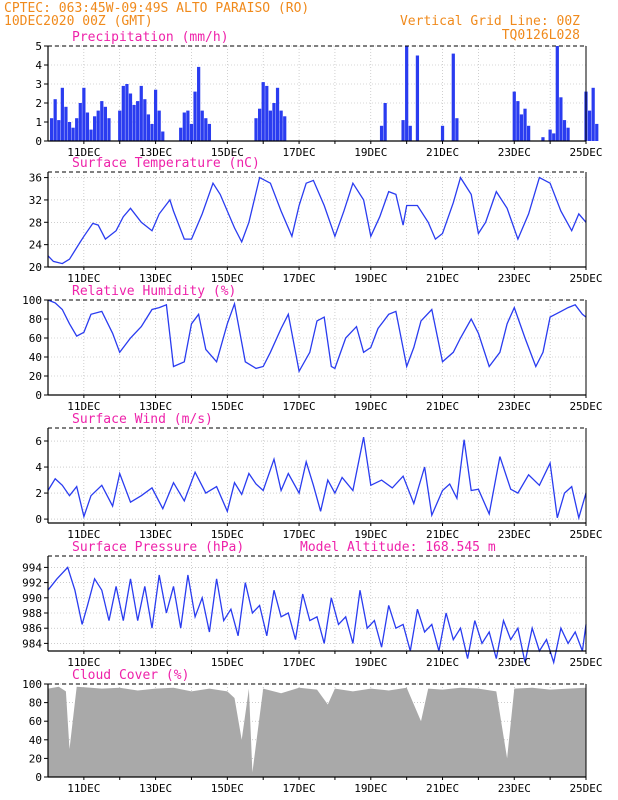 The height and width of the screenshot is (800, 618). Describe the element at coordinates (38, 65) in the screenshot. I see `y-tick-label: 4` at that location.